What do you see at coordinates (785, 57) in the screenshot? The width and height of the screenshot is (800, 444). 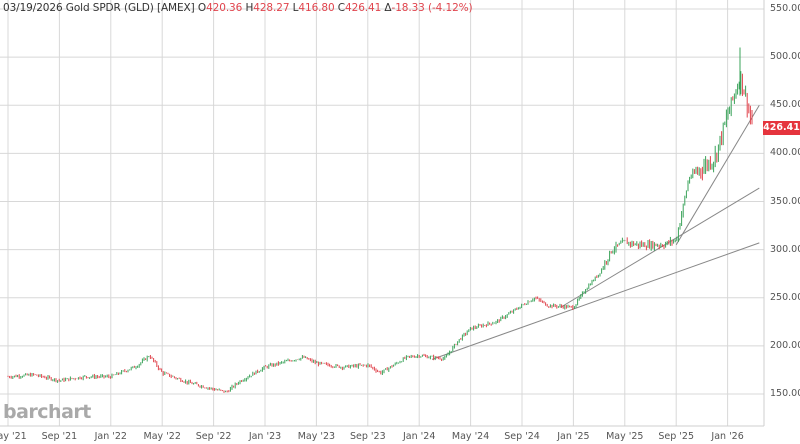 I see `y-tick-label: 500.00` at bounding box center [785, 57].